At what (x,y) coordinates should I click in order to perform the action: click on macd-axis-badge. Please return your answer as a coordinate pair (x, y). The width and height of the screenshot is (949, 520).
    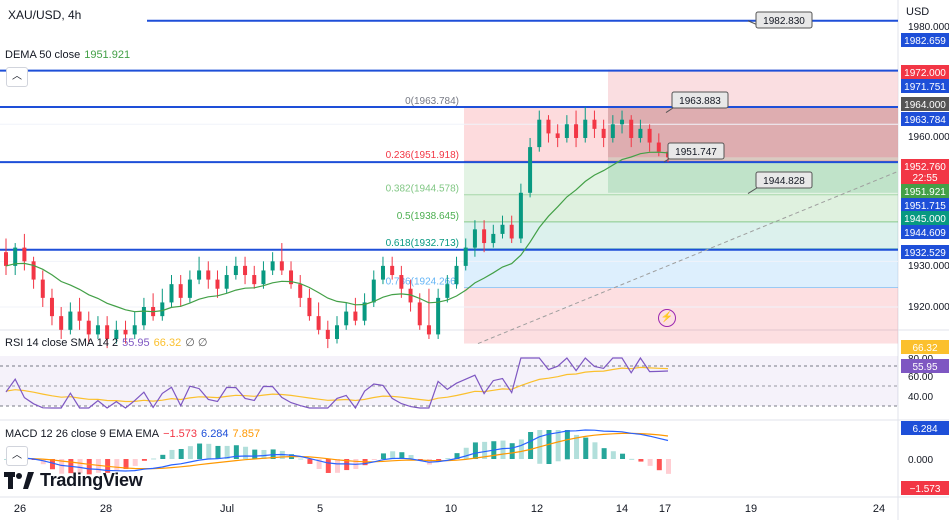
    Looking at the image, I should click on (925, 428).